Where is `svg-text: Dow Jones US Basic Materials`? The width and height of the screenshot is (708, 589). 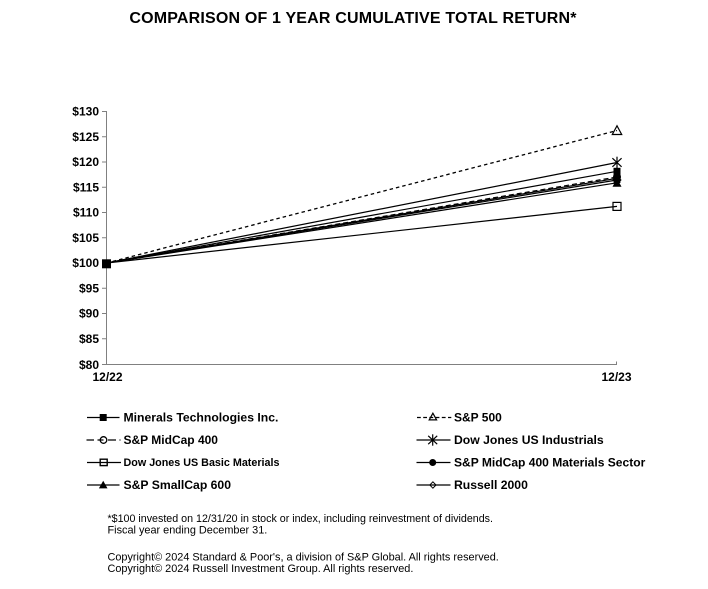 svg-text: Dow Jones US Basic Materials is located at coordinates (202, 463).